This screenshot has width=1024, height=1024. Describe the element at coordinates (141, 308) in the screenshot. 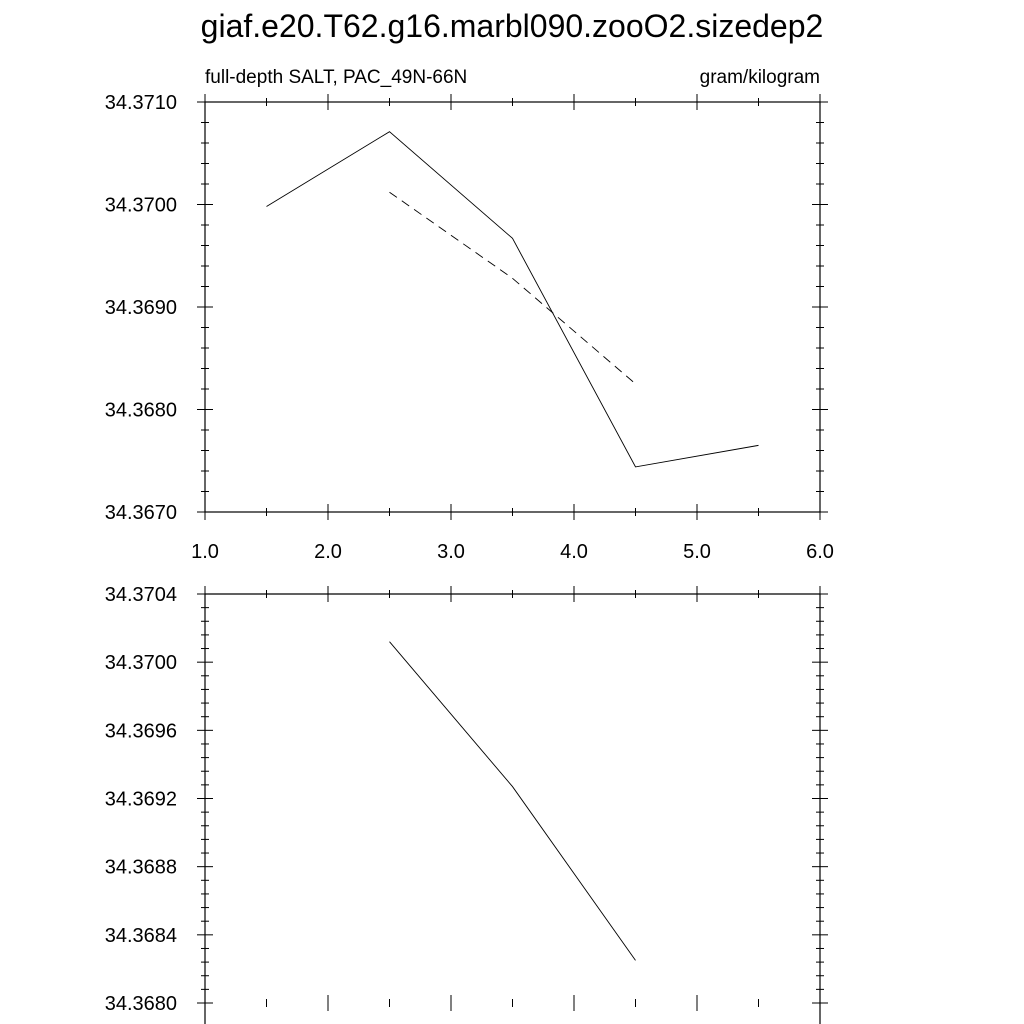

I see `y-tick-label: 34.3690` at that location.